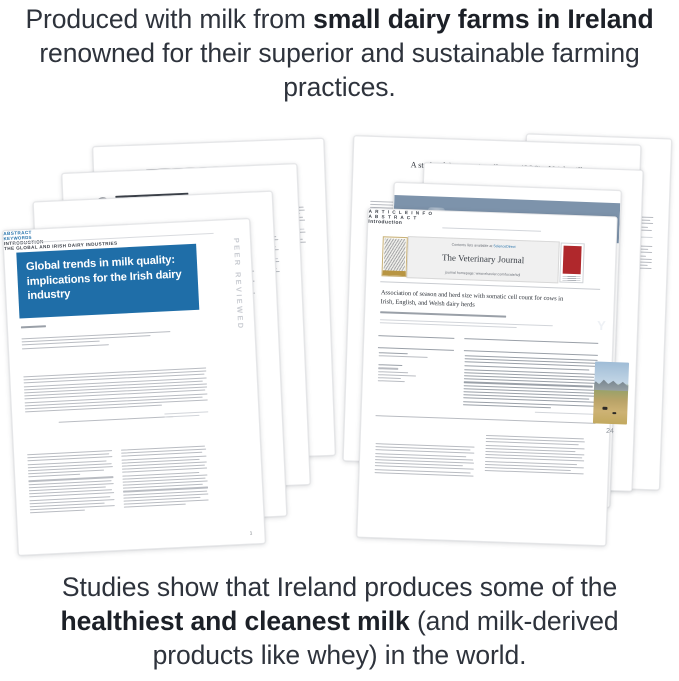 The image size is (679, 681). Describe the element at coordinates (601, 325) in the screenshot. I see `sidebar-letter-y: Y` at that location.